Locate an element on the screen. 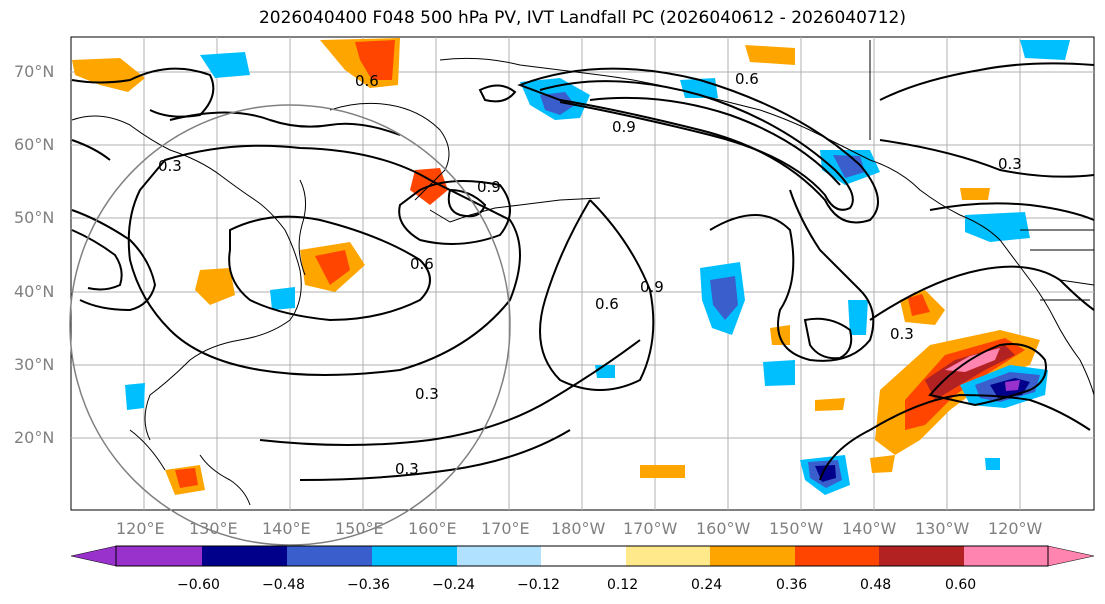  lon-label-140e: 140°E is located at coordinates (286, 528).